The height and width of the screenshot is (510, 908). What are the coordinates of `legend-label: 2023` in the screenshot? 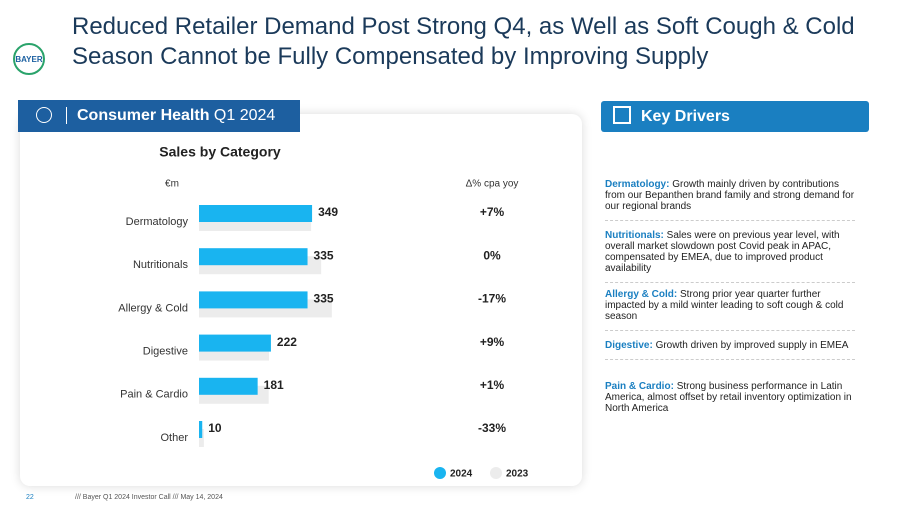 It's located at (517, 474).